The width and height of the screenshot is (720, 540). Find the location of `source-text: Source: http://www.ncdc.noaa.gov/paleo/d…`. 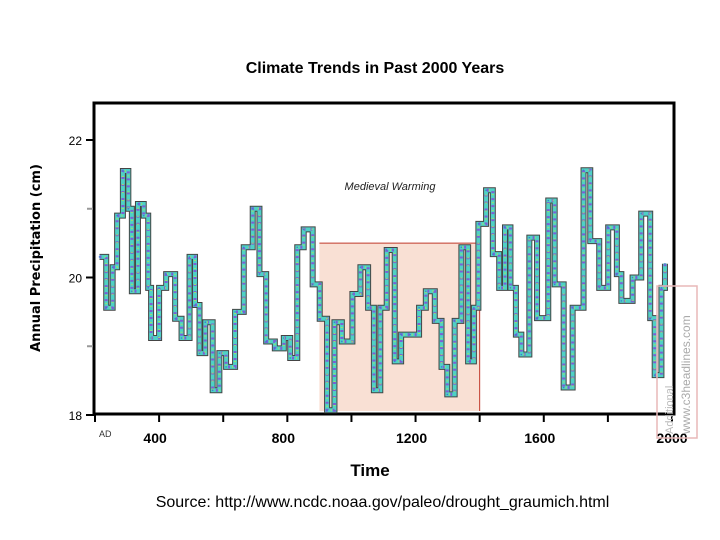

source-text: Source: http://www.ncdc.noaa.gov/paleo/d… is located at coordinates (382, 502).